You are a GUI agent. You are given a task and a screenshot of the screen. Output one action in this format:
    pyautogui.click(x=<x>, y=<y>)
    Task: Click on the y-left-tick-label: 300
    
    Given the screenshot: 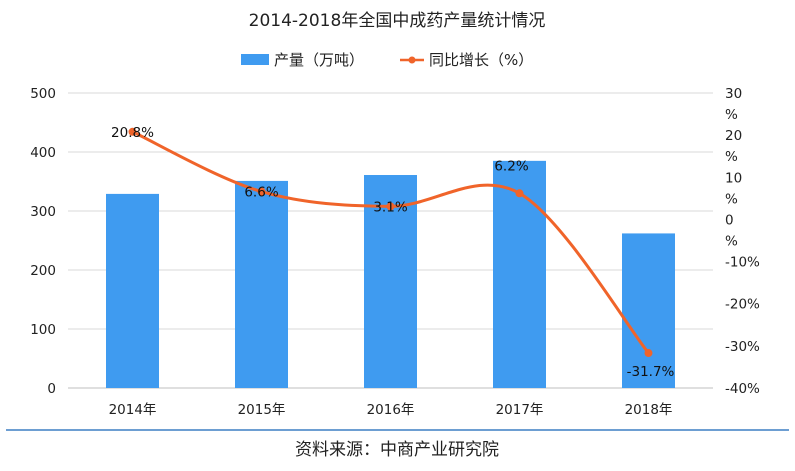 What is the action you would take?
    pyautogui.click(x=43, y=212)
    